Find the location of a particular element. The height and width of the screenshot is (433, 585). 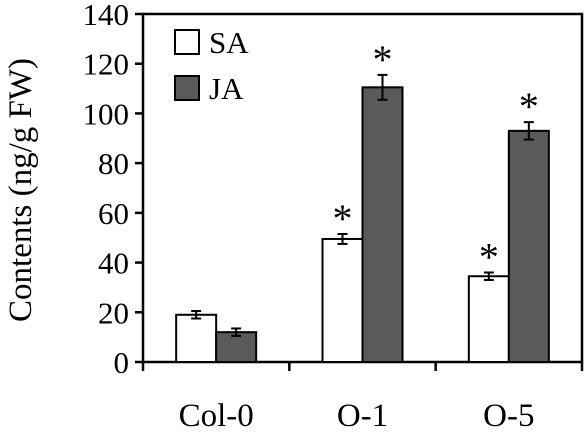

y-axis-label: Contents (ng/g FW) is located at coordinates (21, 190).